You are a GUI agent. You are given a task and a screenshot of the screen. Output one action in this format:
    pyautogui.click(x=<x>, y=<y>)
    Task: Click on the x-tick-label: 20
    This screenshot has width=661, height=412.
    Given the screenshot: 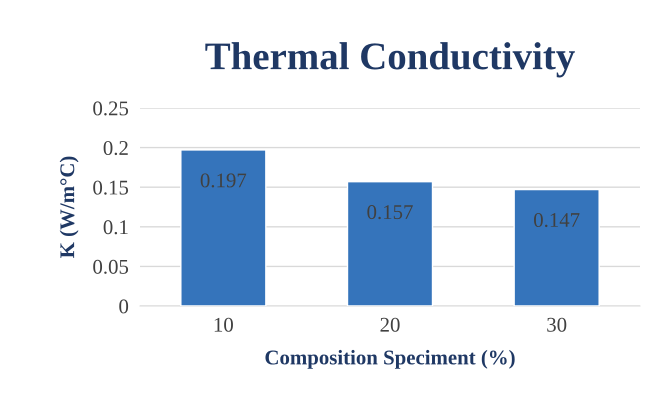 What is the action you would take?
    pyautogui.click(x=390, y=325)
    